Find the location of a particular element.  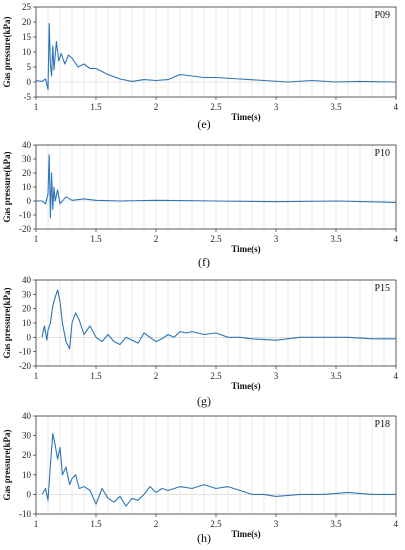

y-tick-label: 5 is located at coordinates (29, 67).